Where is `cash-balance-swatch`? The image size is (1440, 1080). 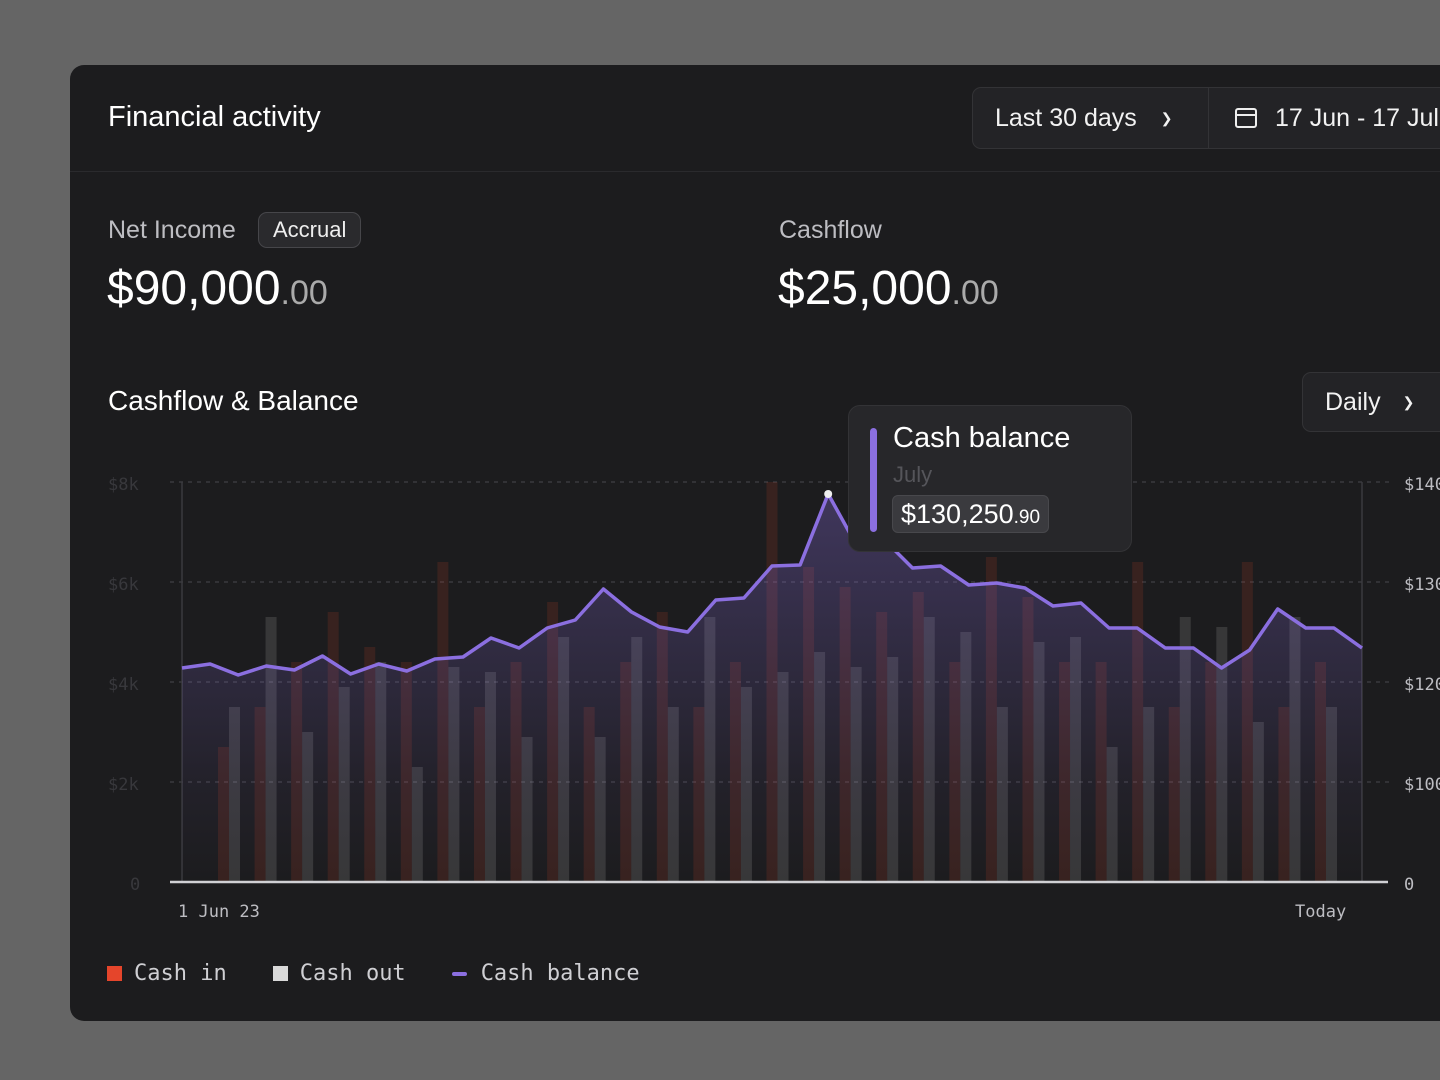
cash-balance-swatch is located at coordinates (459, 973).